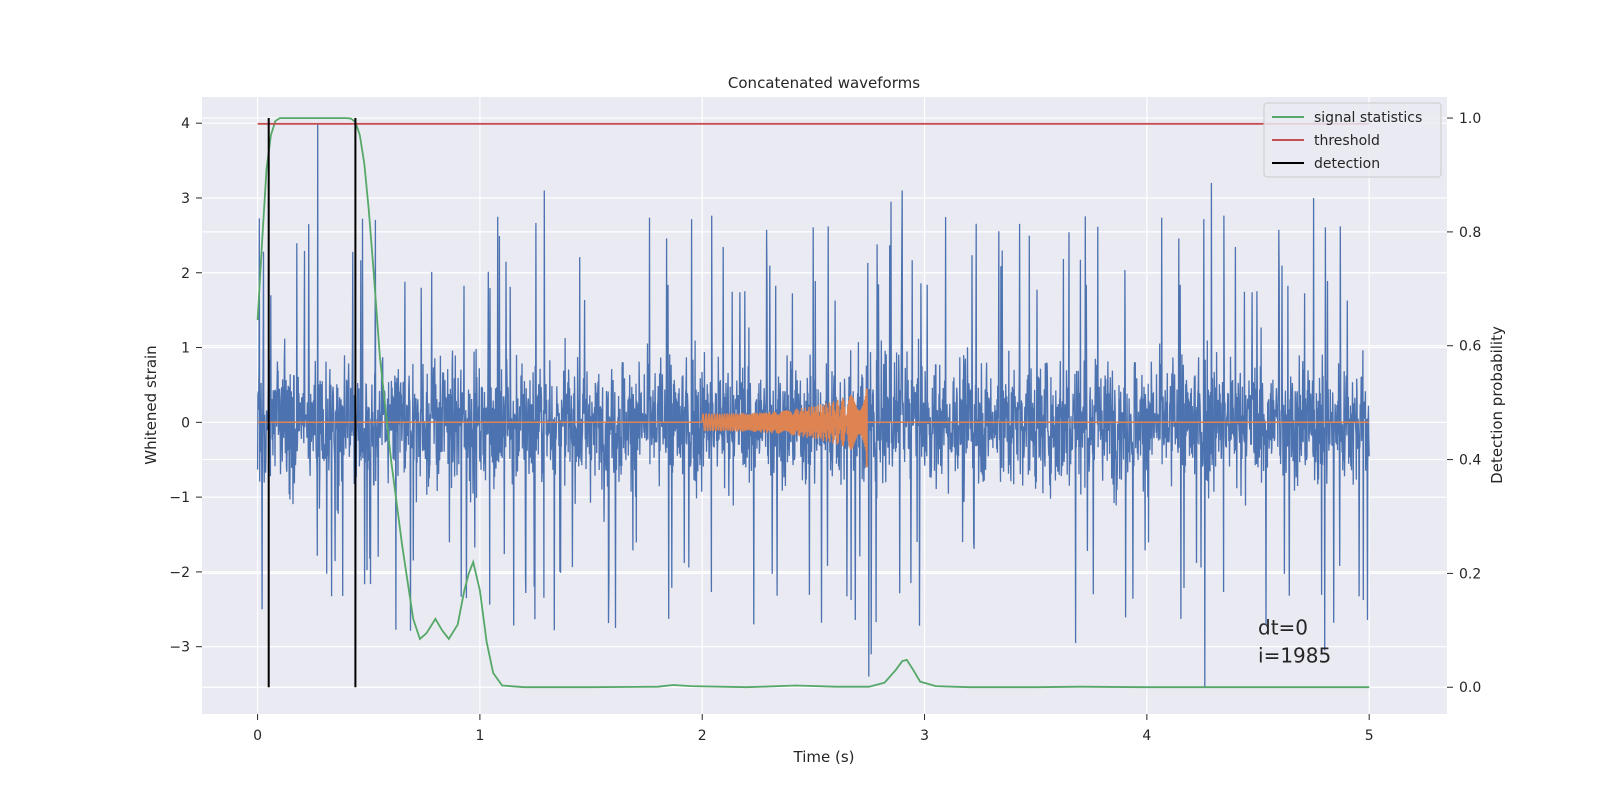 Image resolution: width=1600 pixels, height=800 pixels. I want to click on y2-axis-title: Detection probability, so click(1497, 405).